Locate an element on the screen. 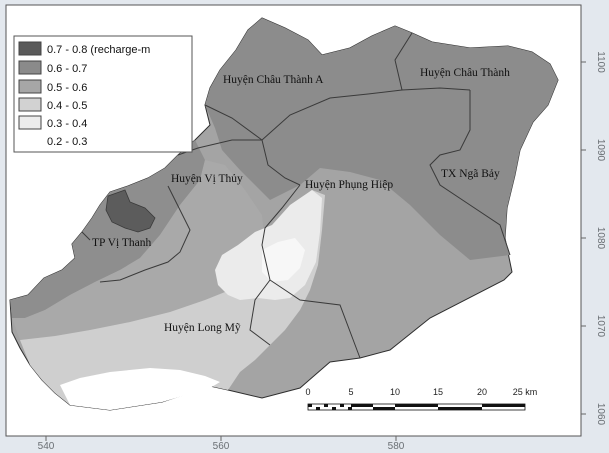 This screenshot has height=453, width=609. legend-item: 0.6 - 0.7 is located at coordinates (52, 67).